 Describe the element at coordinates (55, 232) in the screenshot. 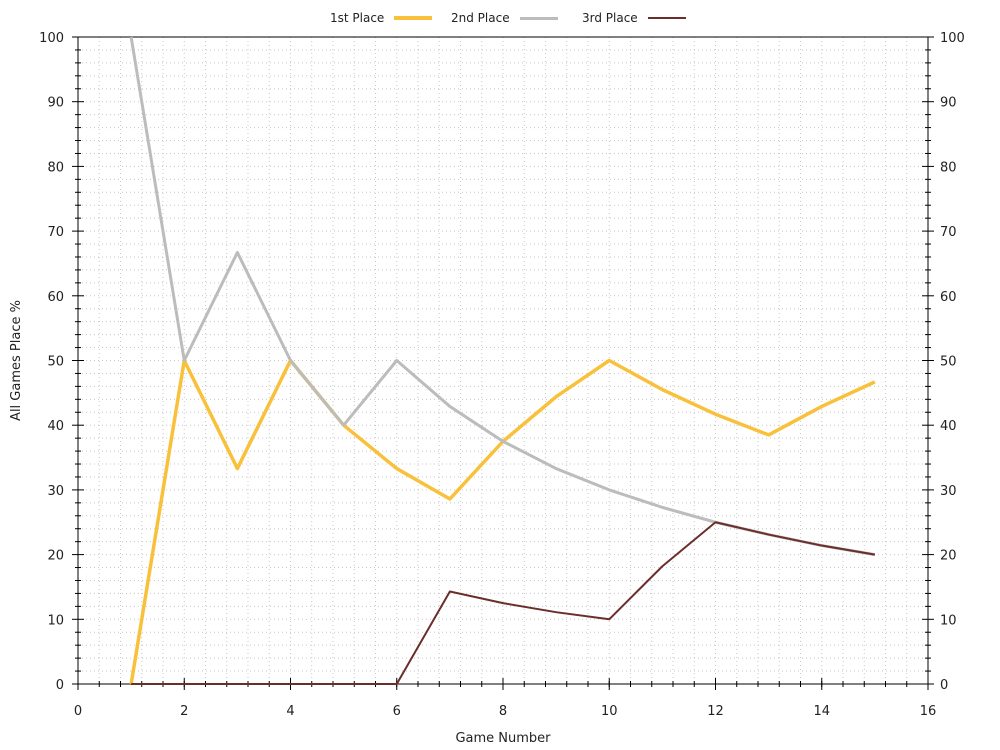

I see `y-tick-label-left: 70` at that location.